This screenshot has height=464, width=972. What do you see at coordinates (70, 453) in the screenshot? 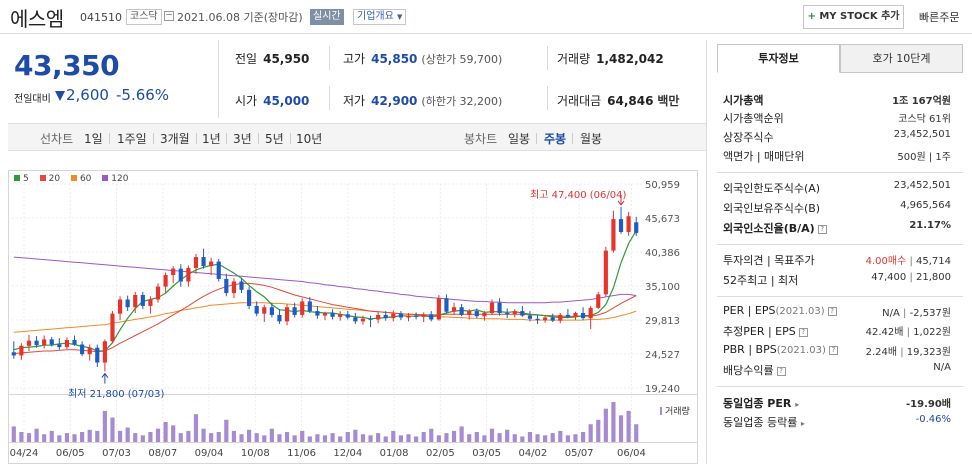
I see `x-tick-label: 06/05` at bounding box center [70, 453].